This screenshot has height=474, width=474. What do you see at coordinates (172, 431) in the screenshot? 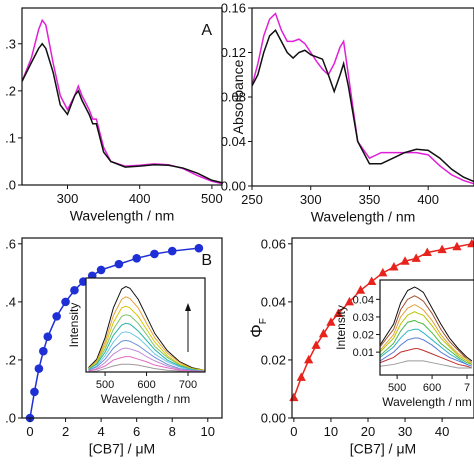
I see `x-tick-label: 8` at bounding box center [172, 431].